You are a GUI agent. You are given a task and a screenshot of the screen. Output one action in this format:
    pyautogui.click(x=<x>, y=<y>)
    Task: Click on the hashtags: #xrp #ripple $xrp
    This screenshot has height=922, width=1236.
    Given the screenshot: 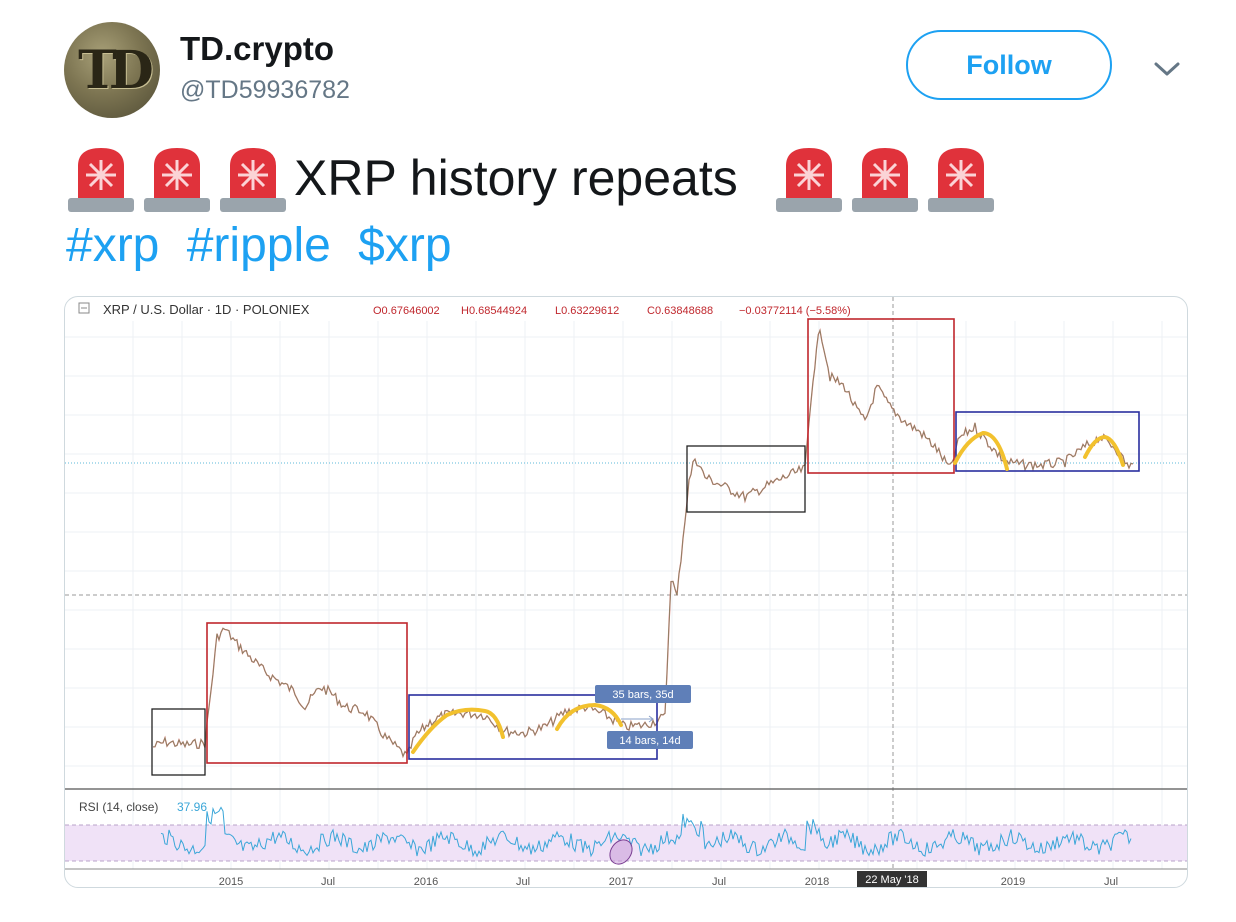 What is the action you would take?
    pyautogui.click(x=266, y=245)
    